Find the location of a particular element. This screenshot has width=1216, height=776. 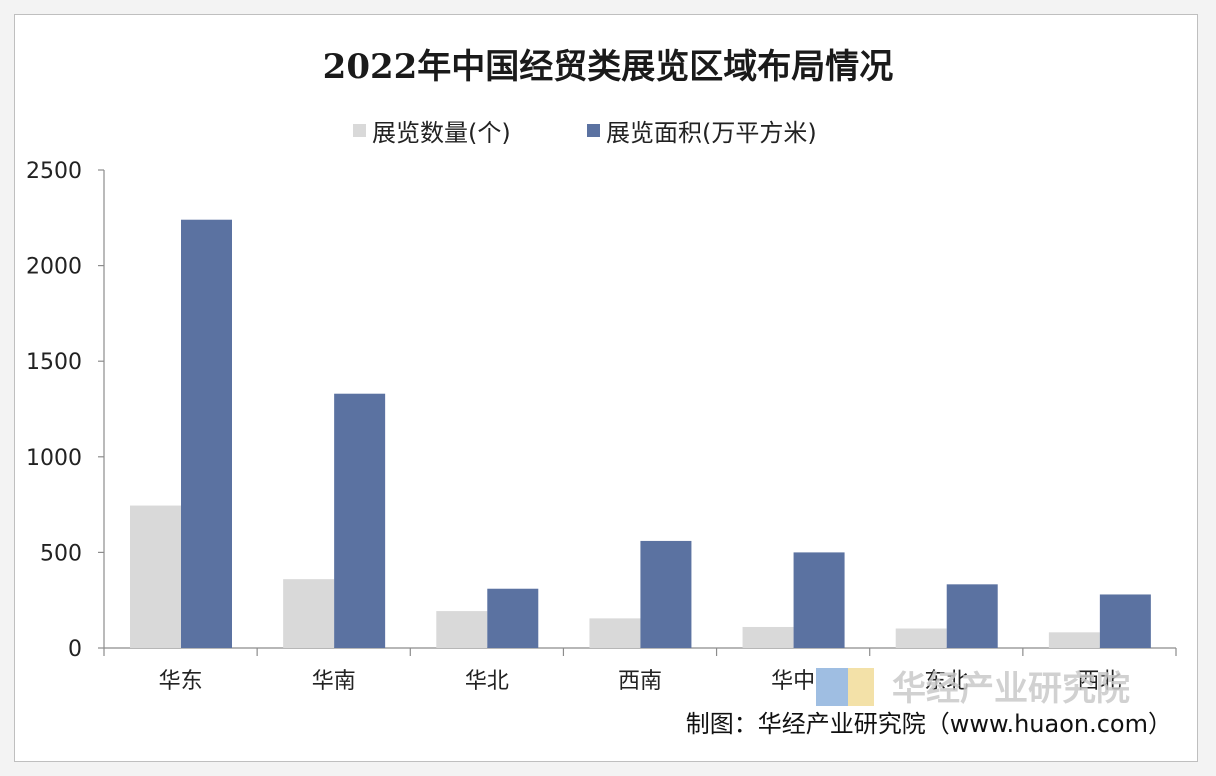

legend: 展览数量(个) 展览面积(万平方米) is located at coordinates (585, 133).